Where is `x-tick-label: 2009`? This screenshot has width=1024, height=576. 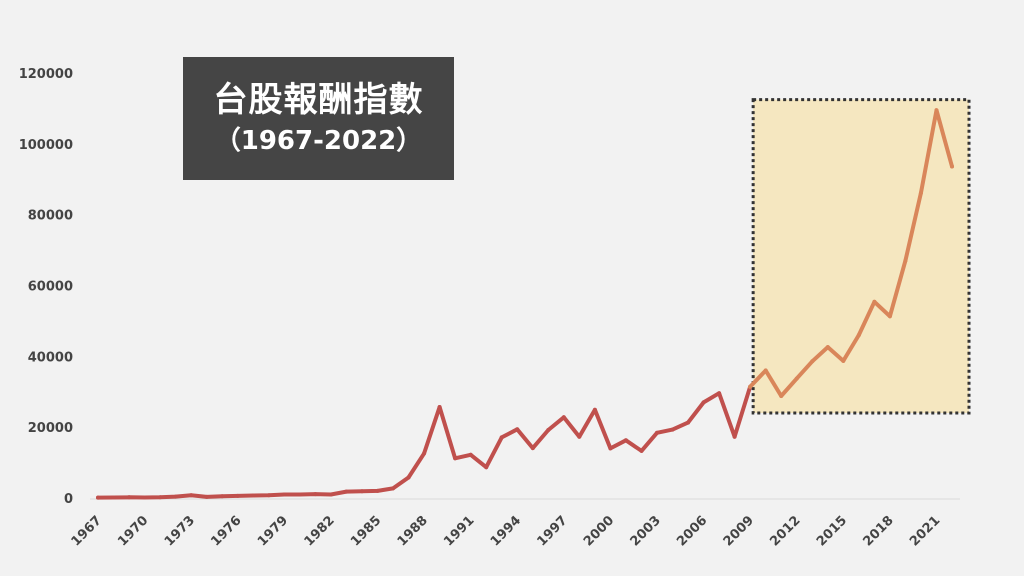 x-tick-label: 2009 is located at coordinates (739, 531).